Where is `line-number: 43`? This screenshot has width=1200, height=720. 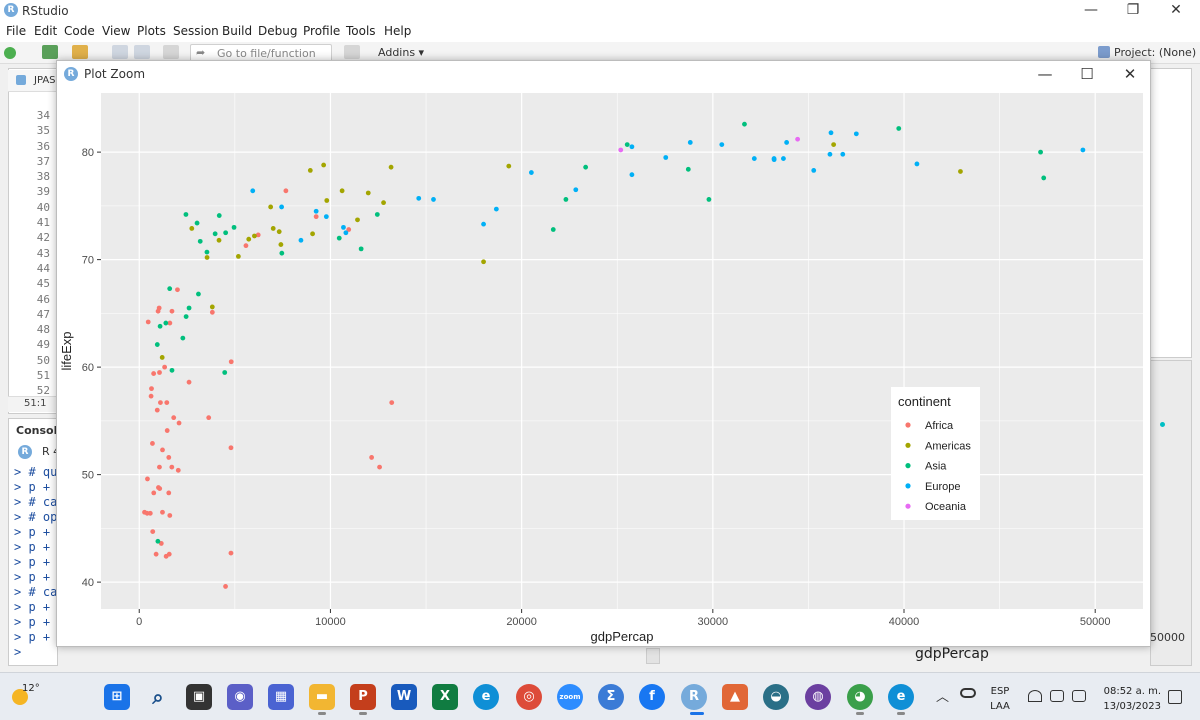 line-number: 43 is located at coordinates (43, 253).